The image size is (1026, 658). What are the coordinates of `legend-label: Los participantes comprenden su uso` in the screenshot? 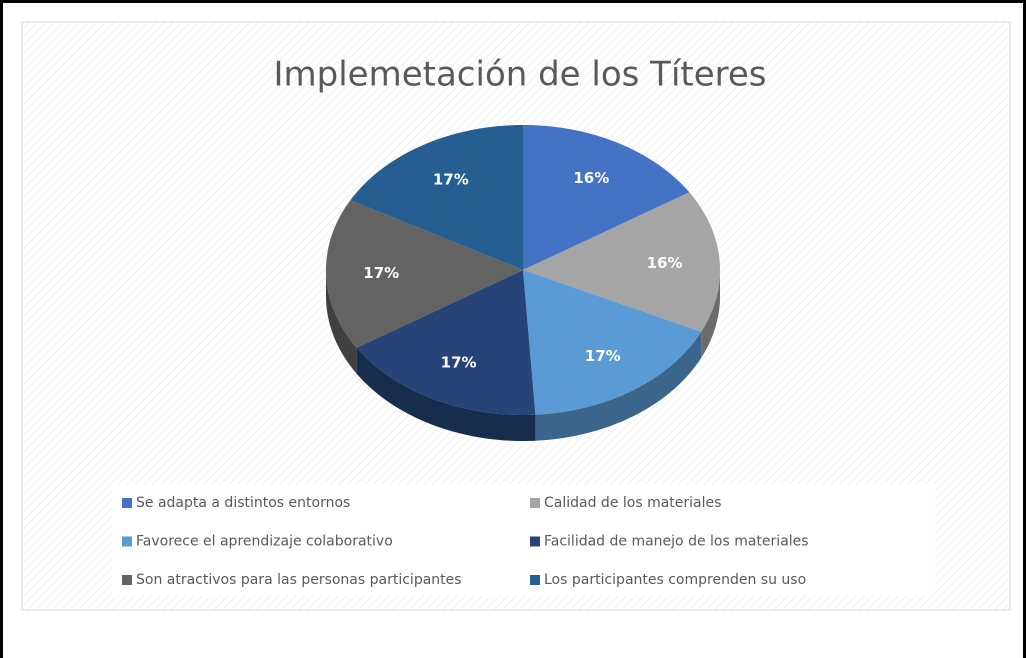 It's located at (675, 580).